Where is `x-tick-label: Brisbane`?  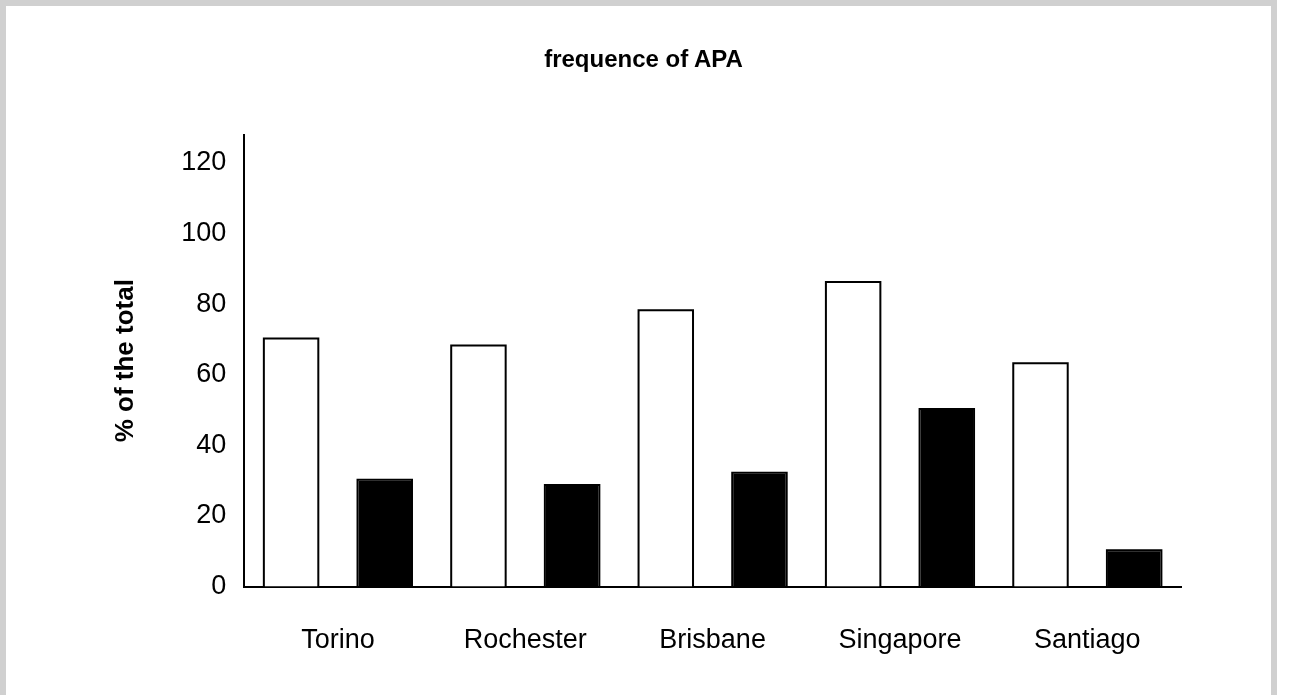
x-tick-label: Brisbane is located at coordinates (712, 639).